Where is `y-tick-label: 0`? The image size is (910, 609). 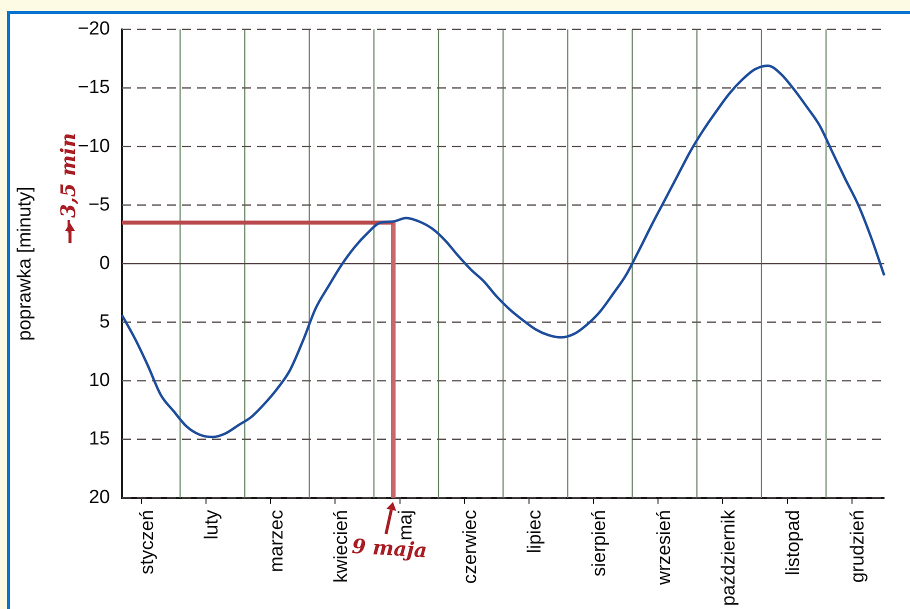
y-tick-label: 0 is located at coordinates (104, 263).